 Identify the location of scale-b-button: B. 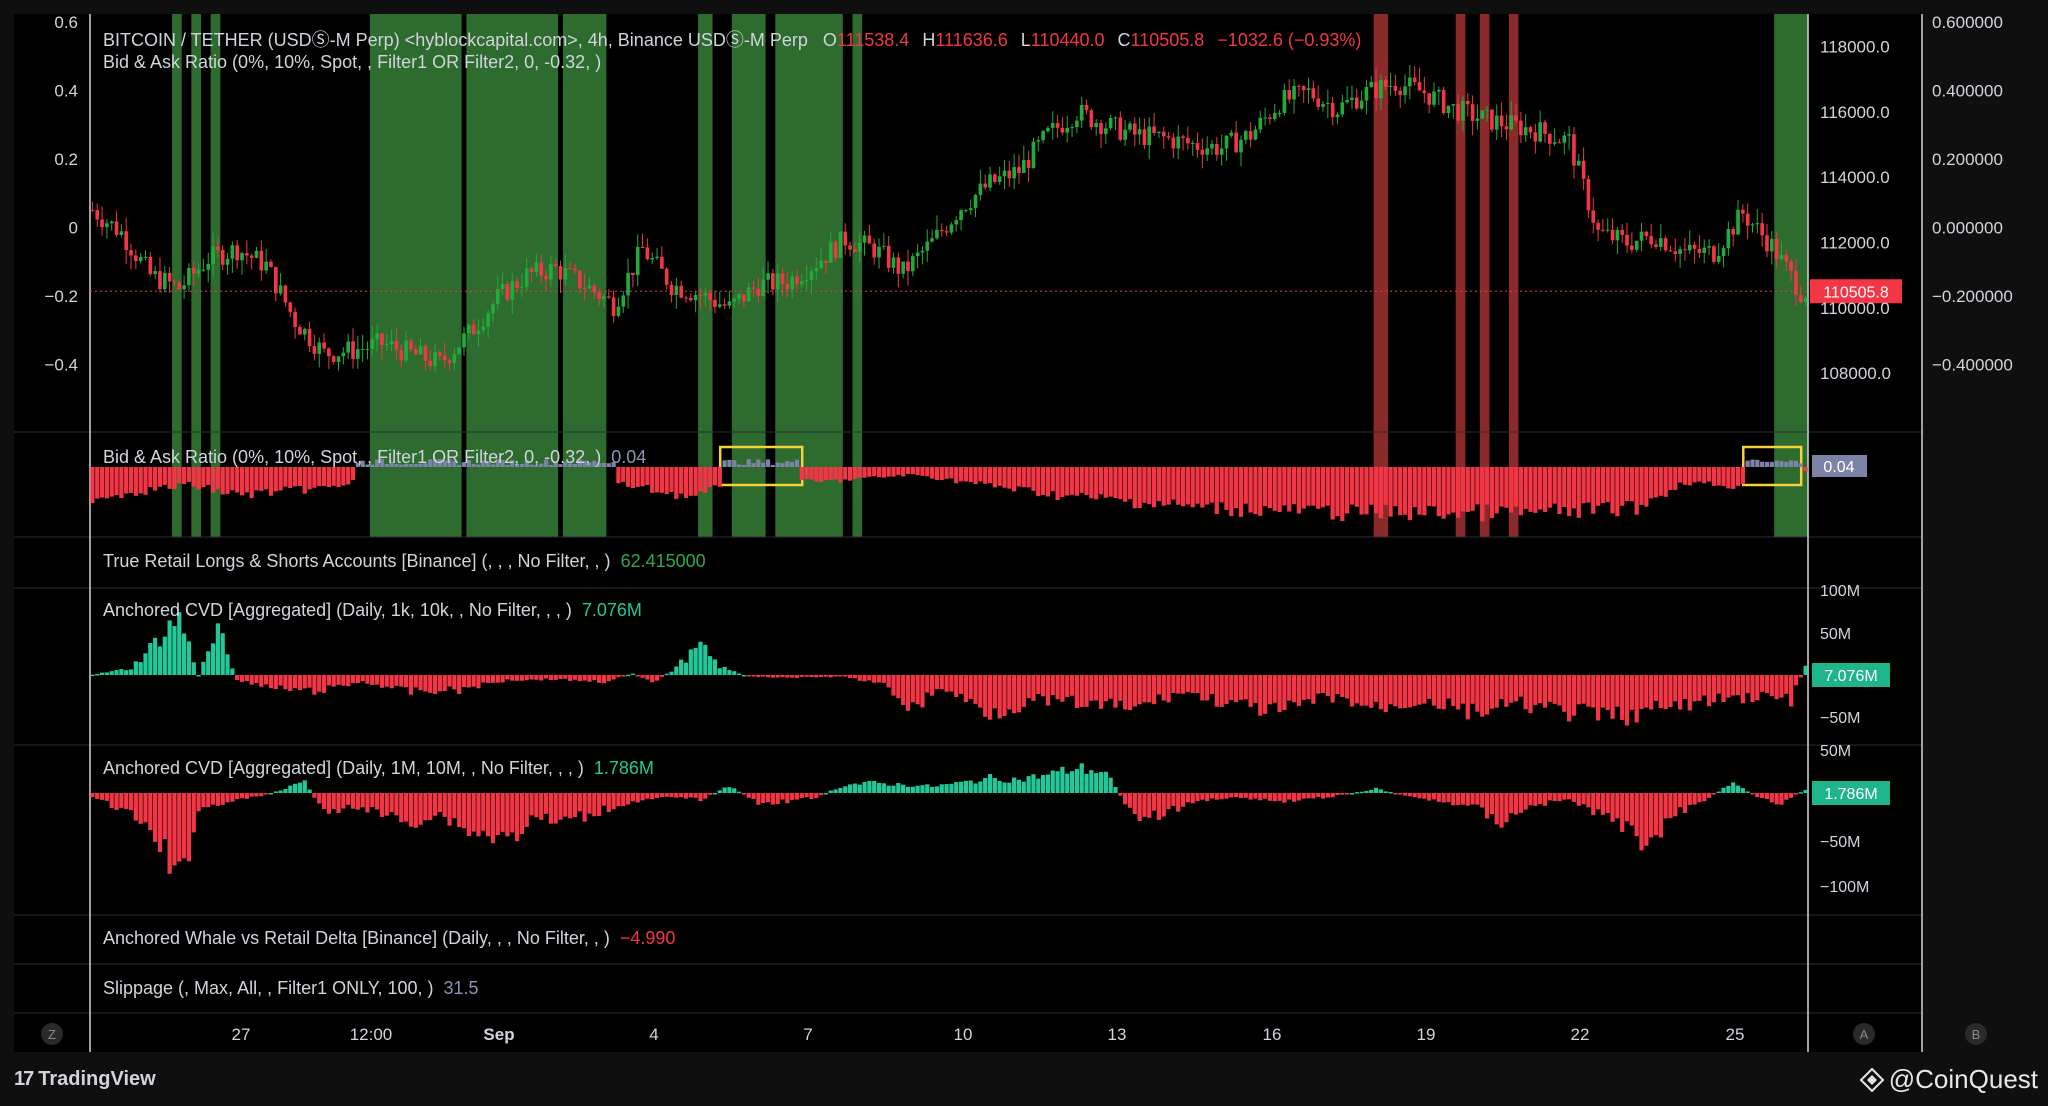
(1976, 1034).